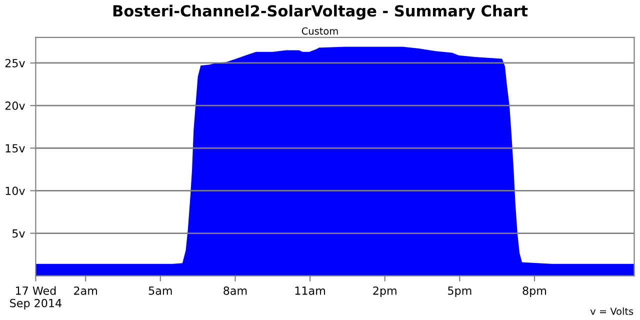 This screenshot has width=640, height=320. What do you see at coordinates (15, 191) in the screenshot?
I see `y-tick-label: 10v` at bounding box center [15, 191].